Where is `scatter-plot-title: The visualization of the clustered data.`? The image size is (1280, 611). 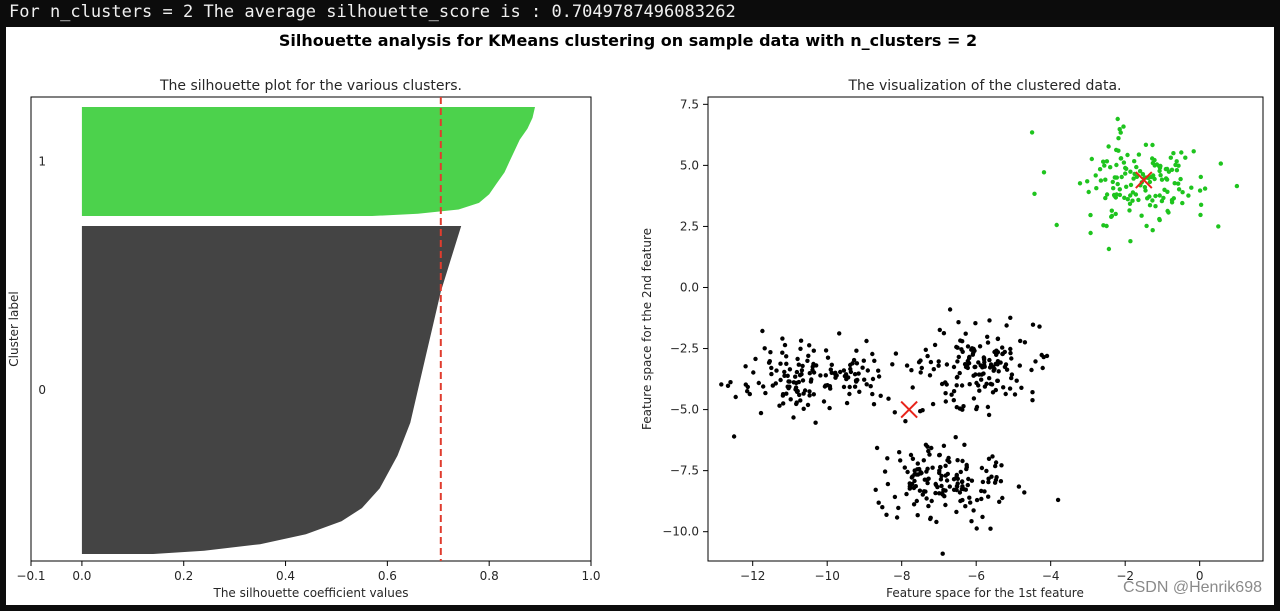
scatter-plot-title: The visualization of the clustered data. is located at coordinates (985, 86).